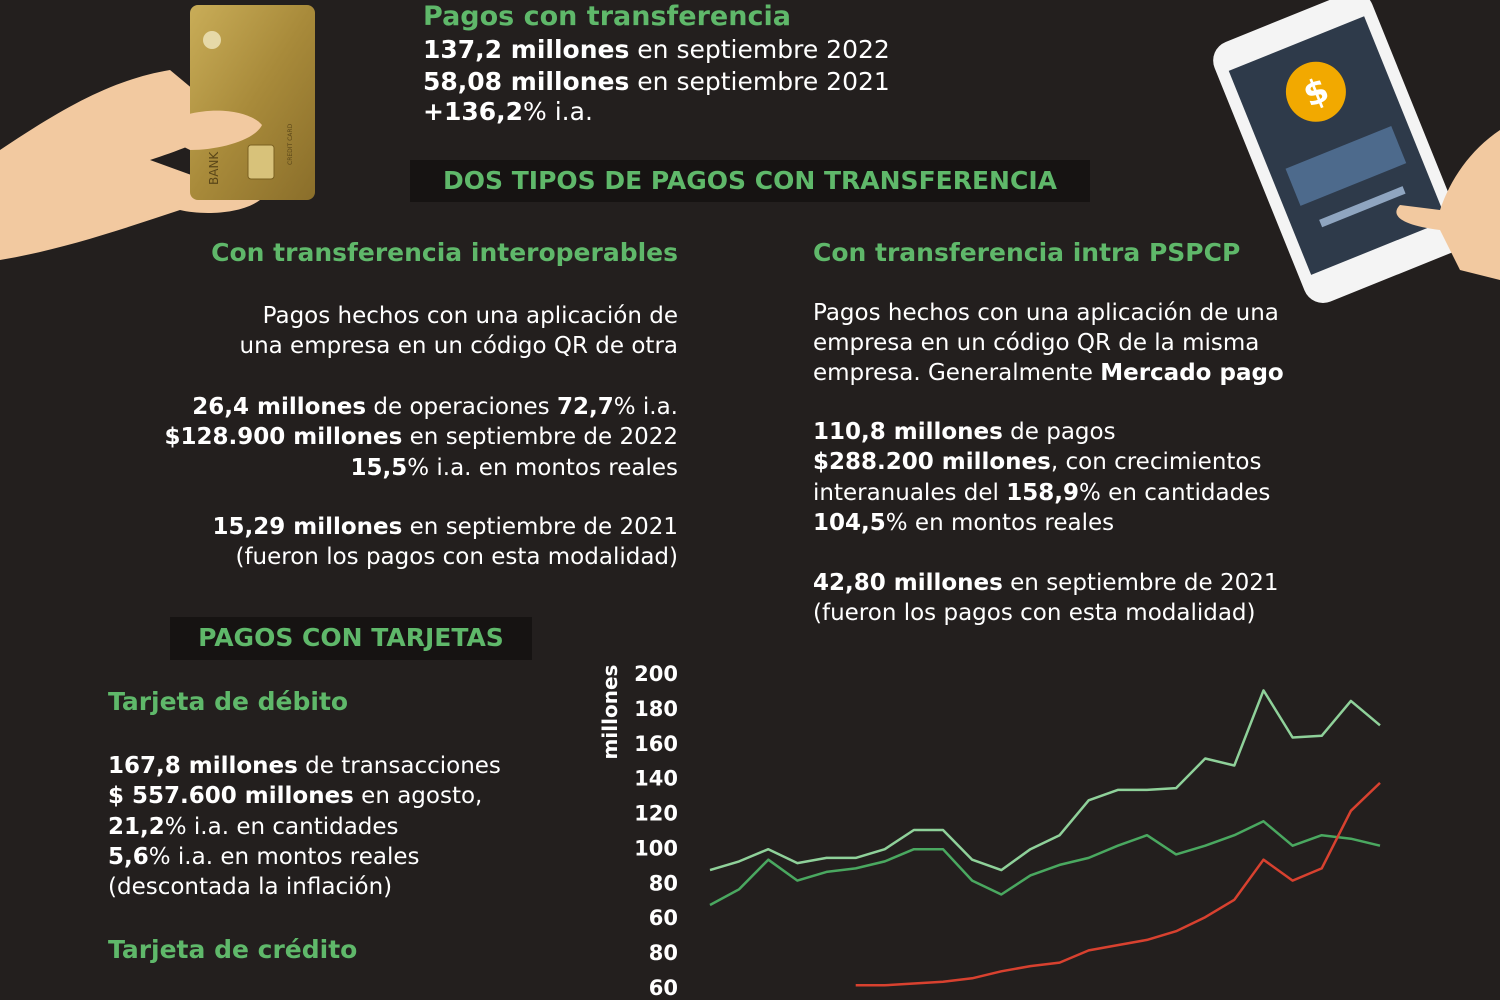 The height and width of the screenshot is (1000, 1500). I want to click on bold-text: 104,5, so click(849, 523).